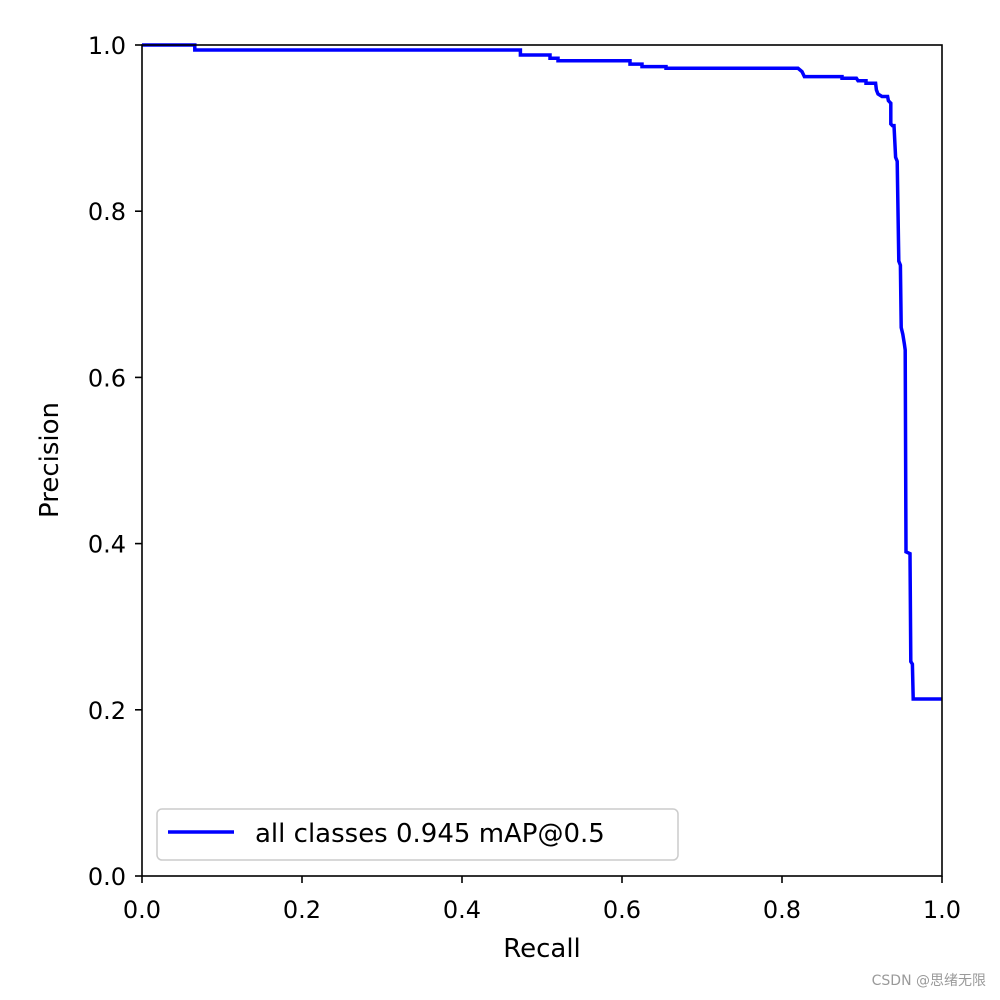 This screenshot has height=1000, width=1000. What do you see at coordinates (302, 910) in the screenshot?
I see `x-tick-label: 0.2` at bounding box center [302, 910].